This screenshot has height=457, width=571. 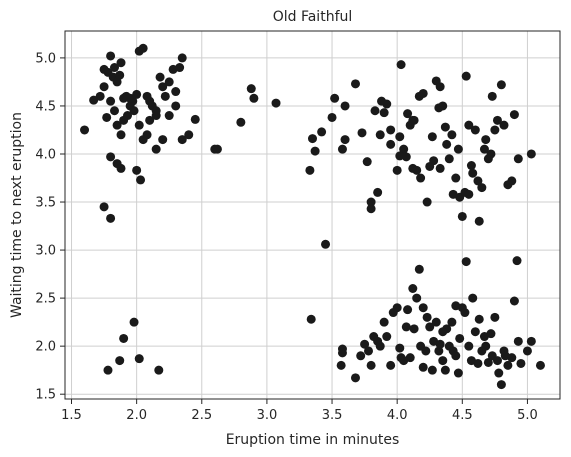 What do you see at coordinates (45, 106) in the screenshot?
I see `y-tick-label: 4.5` at bounding box center [45, 106].